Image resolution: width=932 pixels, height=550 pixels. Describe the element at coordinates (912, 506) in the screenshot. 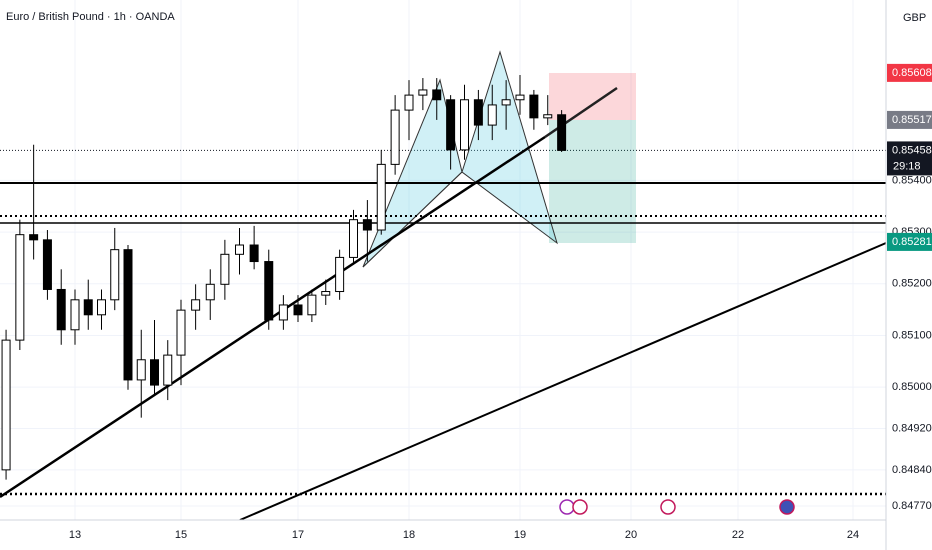

I see `y-tick-label: 0.84770` at that location.